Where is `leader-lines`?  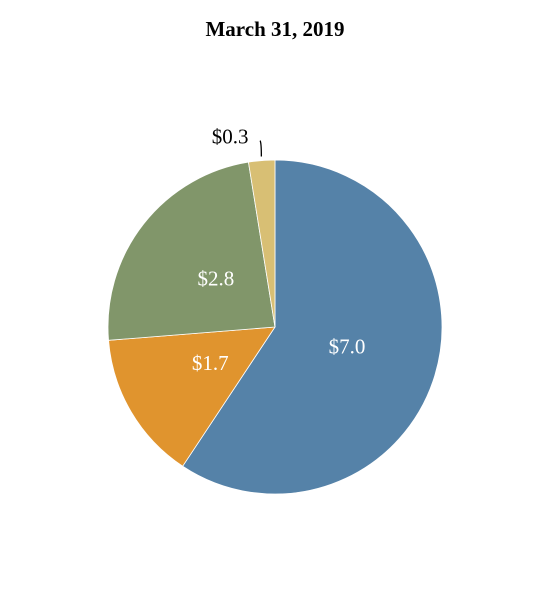
leader-lines is located at coordinates (261, 148).